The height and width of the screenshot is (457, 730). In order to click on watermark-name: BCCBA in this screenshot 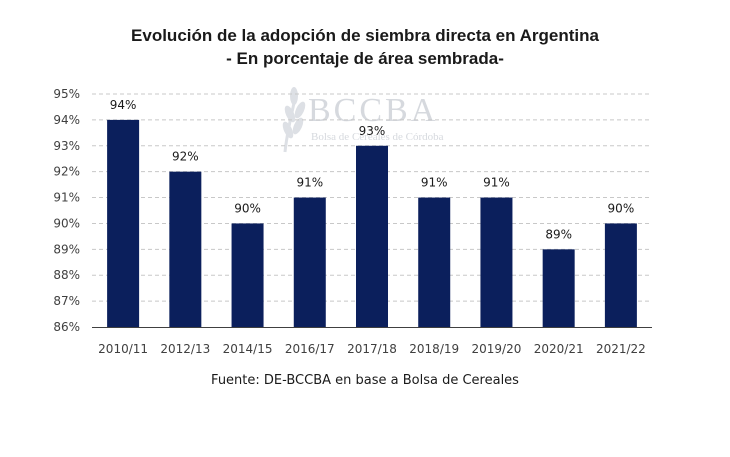, I will do `click(373, 110)`.